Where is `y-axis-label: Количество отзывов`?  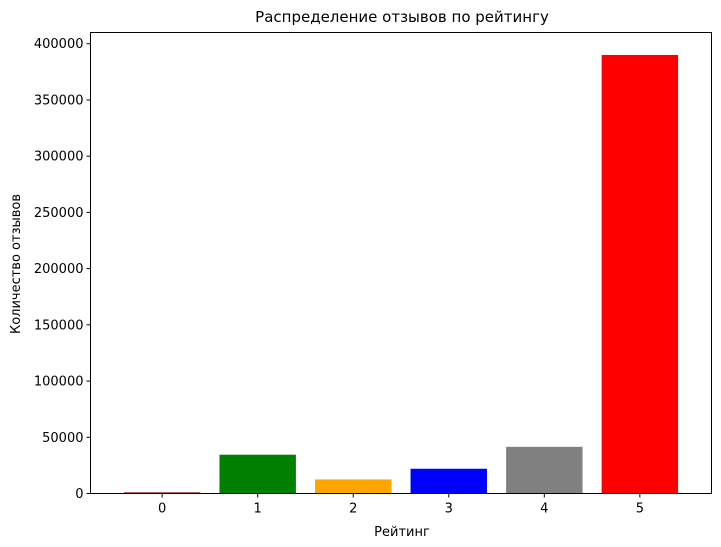 y-axis-label: Количество отзывов is located at coordinates (16, 264).